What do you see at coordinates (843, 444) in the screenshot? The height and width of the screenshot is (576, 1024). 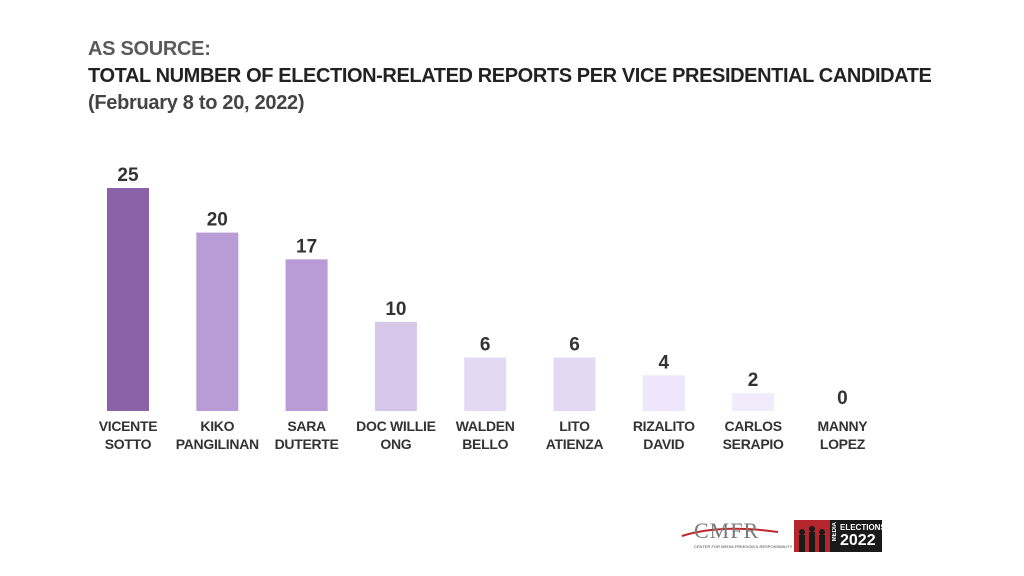 I see `category-label: LOPEZ` at bounding box center [843, 444].